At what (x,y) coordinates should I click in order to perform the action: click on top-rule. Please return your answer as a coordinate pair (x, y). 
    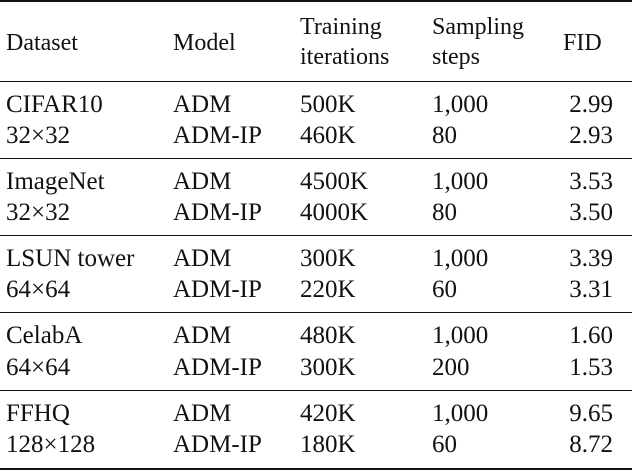
    Looking at the image, I should click on (316, 1).